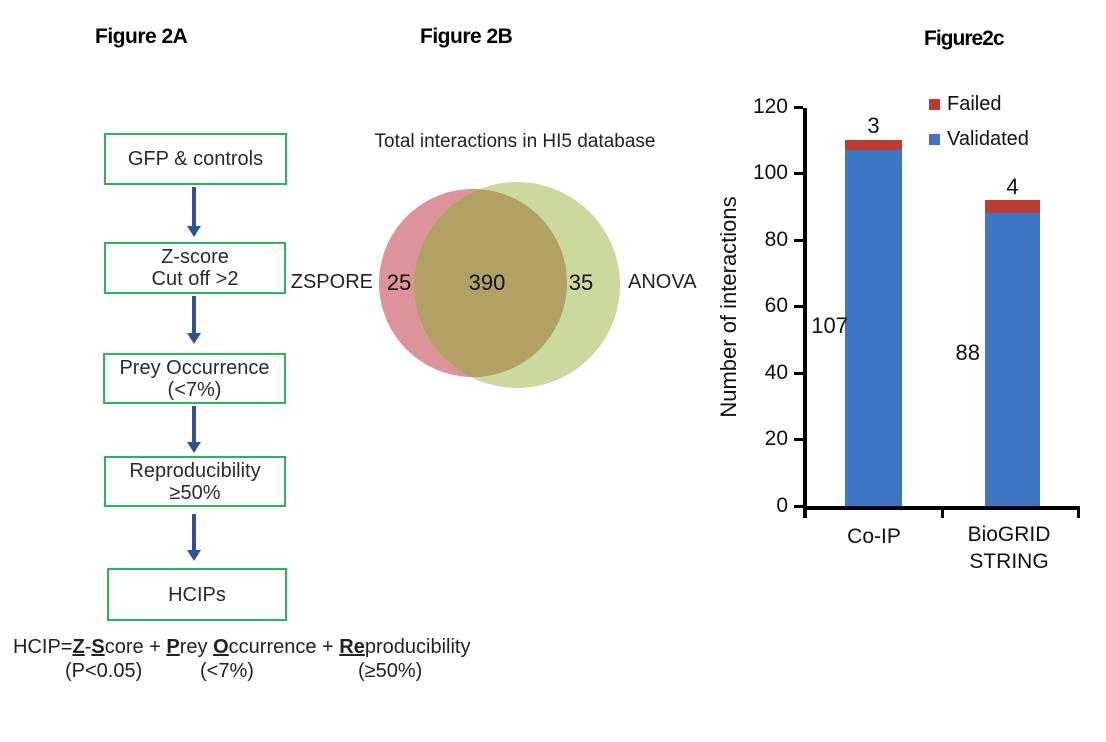 The height and width of the screenshot is (742, 1106). Describe the element at coordinates (195, 279) in the screenshot. I see `flow-box-text: Cut off >2` at that location.